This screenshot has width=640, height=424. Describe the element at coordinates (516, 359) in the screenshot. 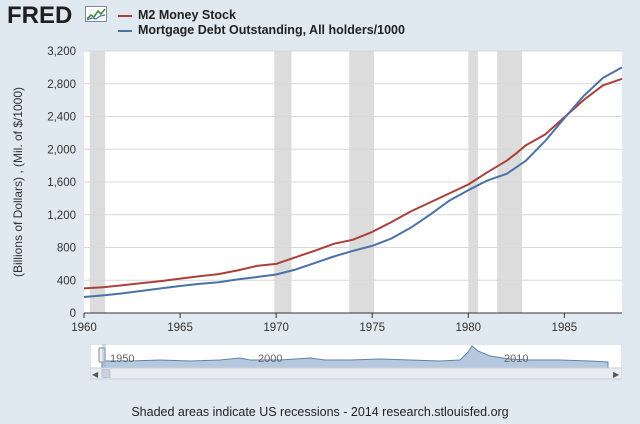

I see `navigator-label-2010: 2010` at that location.